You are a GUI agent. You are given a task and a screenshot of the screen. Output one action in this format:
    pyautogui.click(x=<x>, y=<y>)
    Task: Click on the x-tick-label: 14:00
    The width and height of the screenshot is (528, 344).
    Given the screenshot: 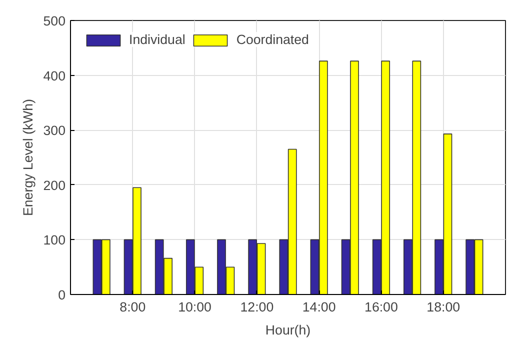 What is the action you would take?
    pyautogui.click(x=319, y=307)
    